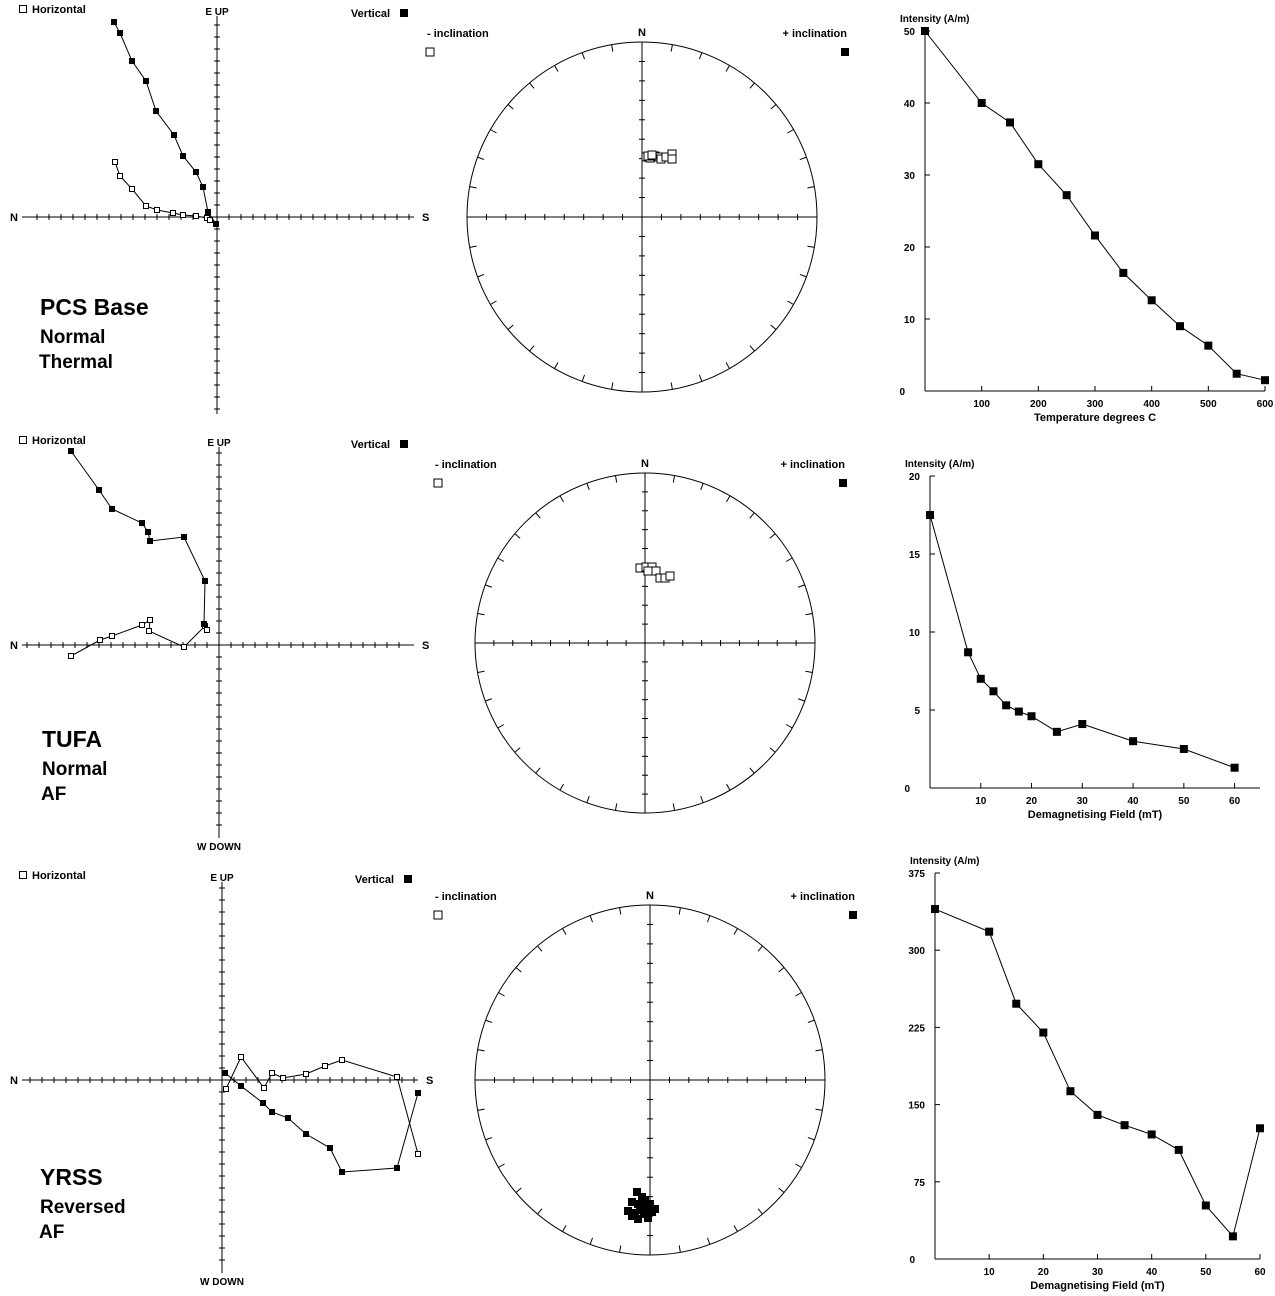 The image size is (1275, 1296). What do you see at coordinates (321, 1122) in the screenshot?
I see `vertical-projection-line` at bounding box center [321, 1122].